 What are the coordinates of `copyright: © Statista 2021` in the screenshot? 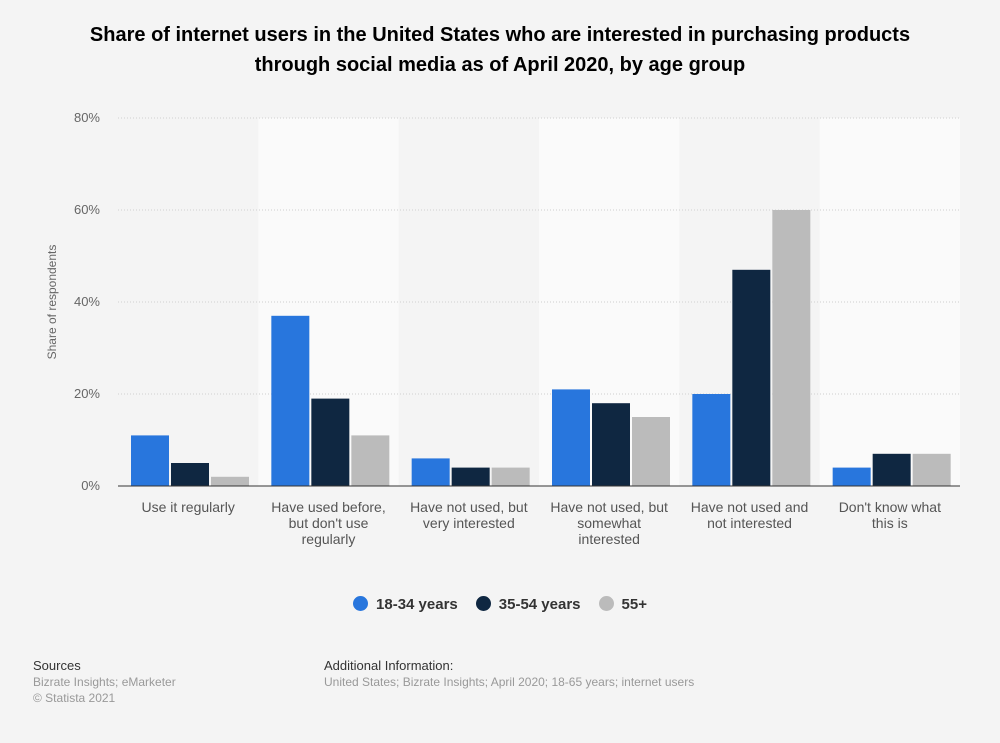 It's located at (74, 698).